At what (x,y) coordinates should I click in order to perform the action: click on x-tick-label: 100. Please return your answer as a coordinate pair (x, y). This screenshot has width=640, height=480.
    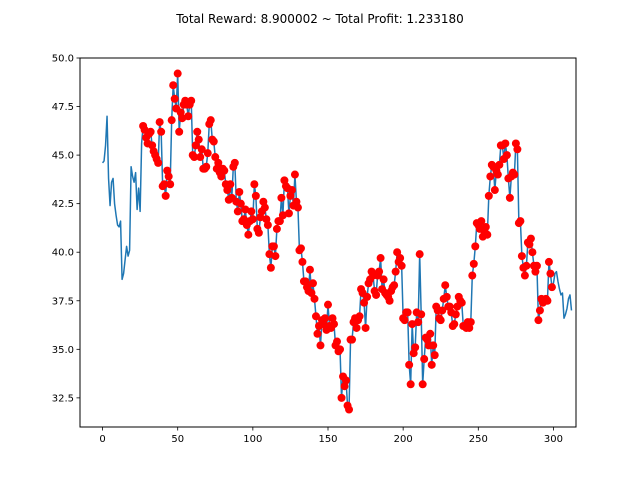
    Looking at the image, I should click on (252, 439).